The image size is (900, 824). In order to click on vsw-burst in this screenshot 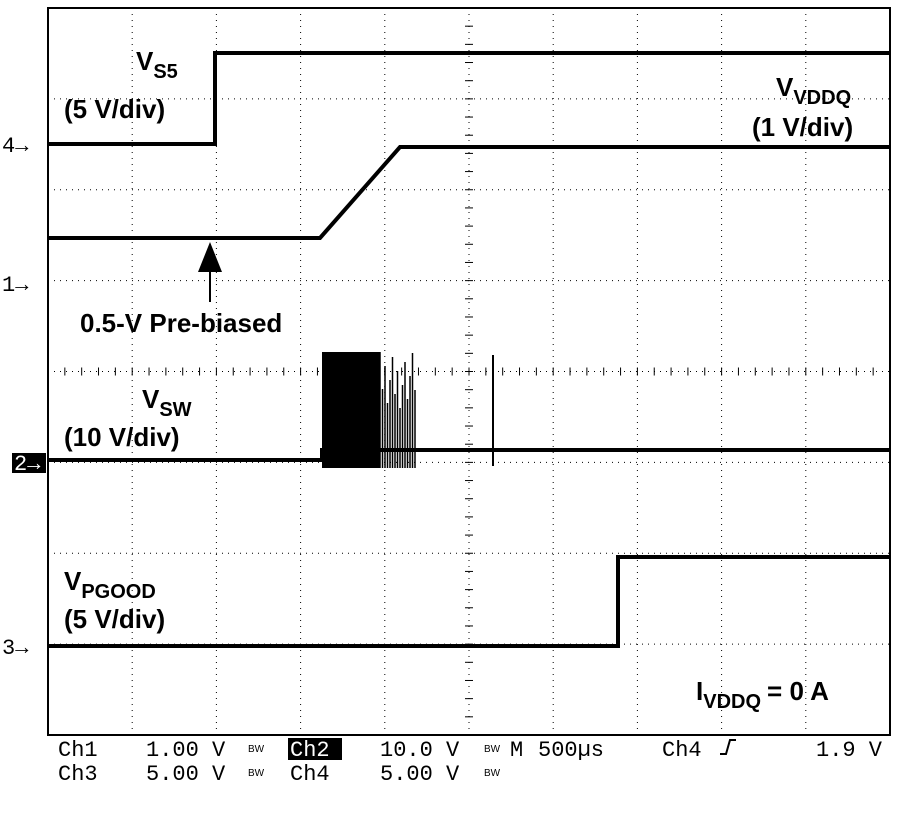, I will do `click(369, 410)`.